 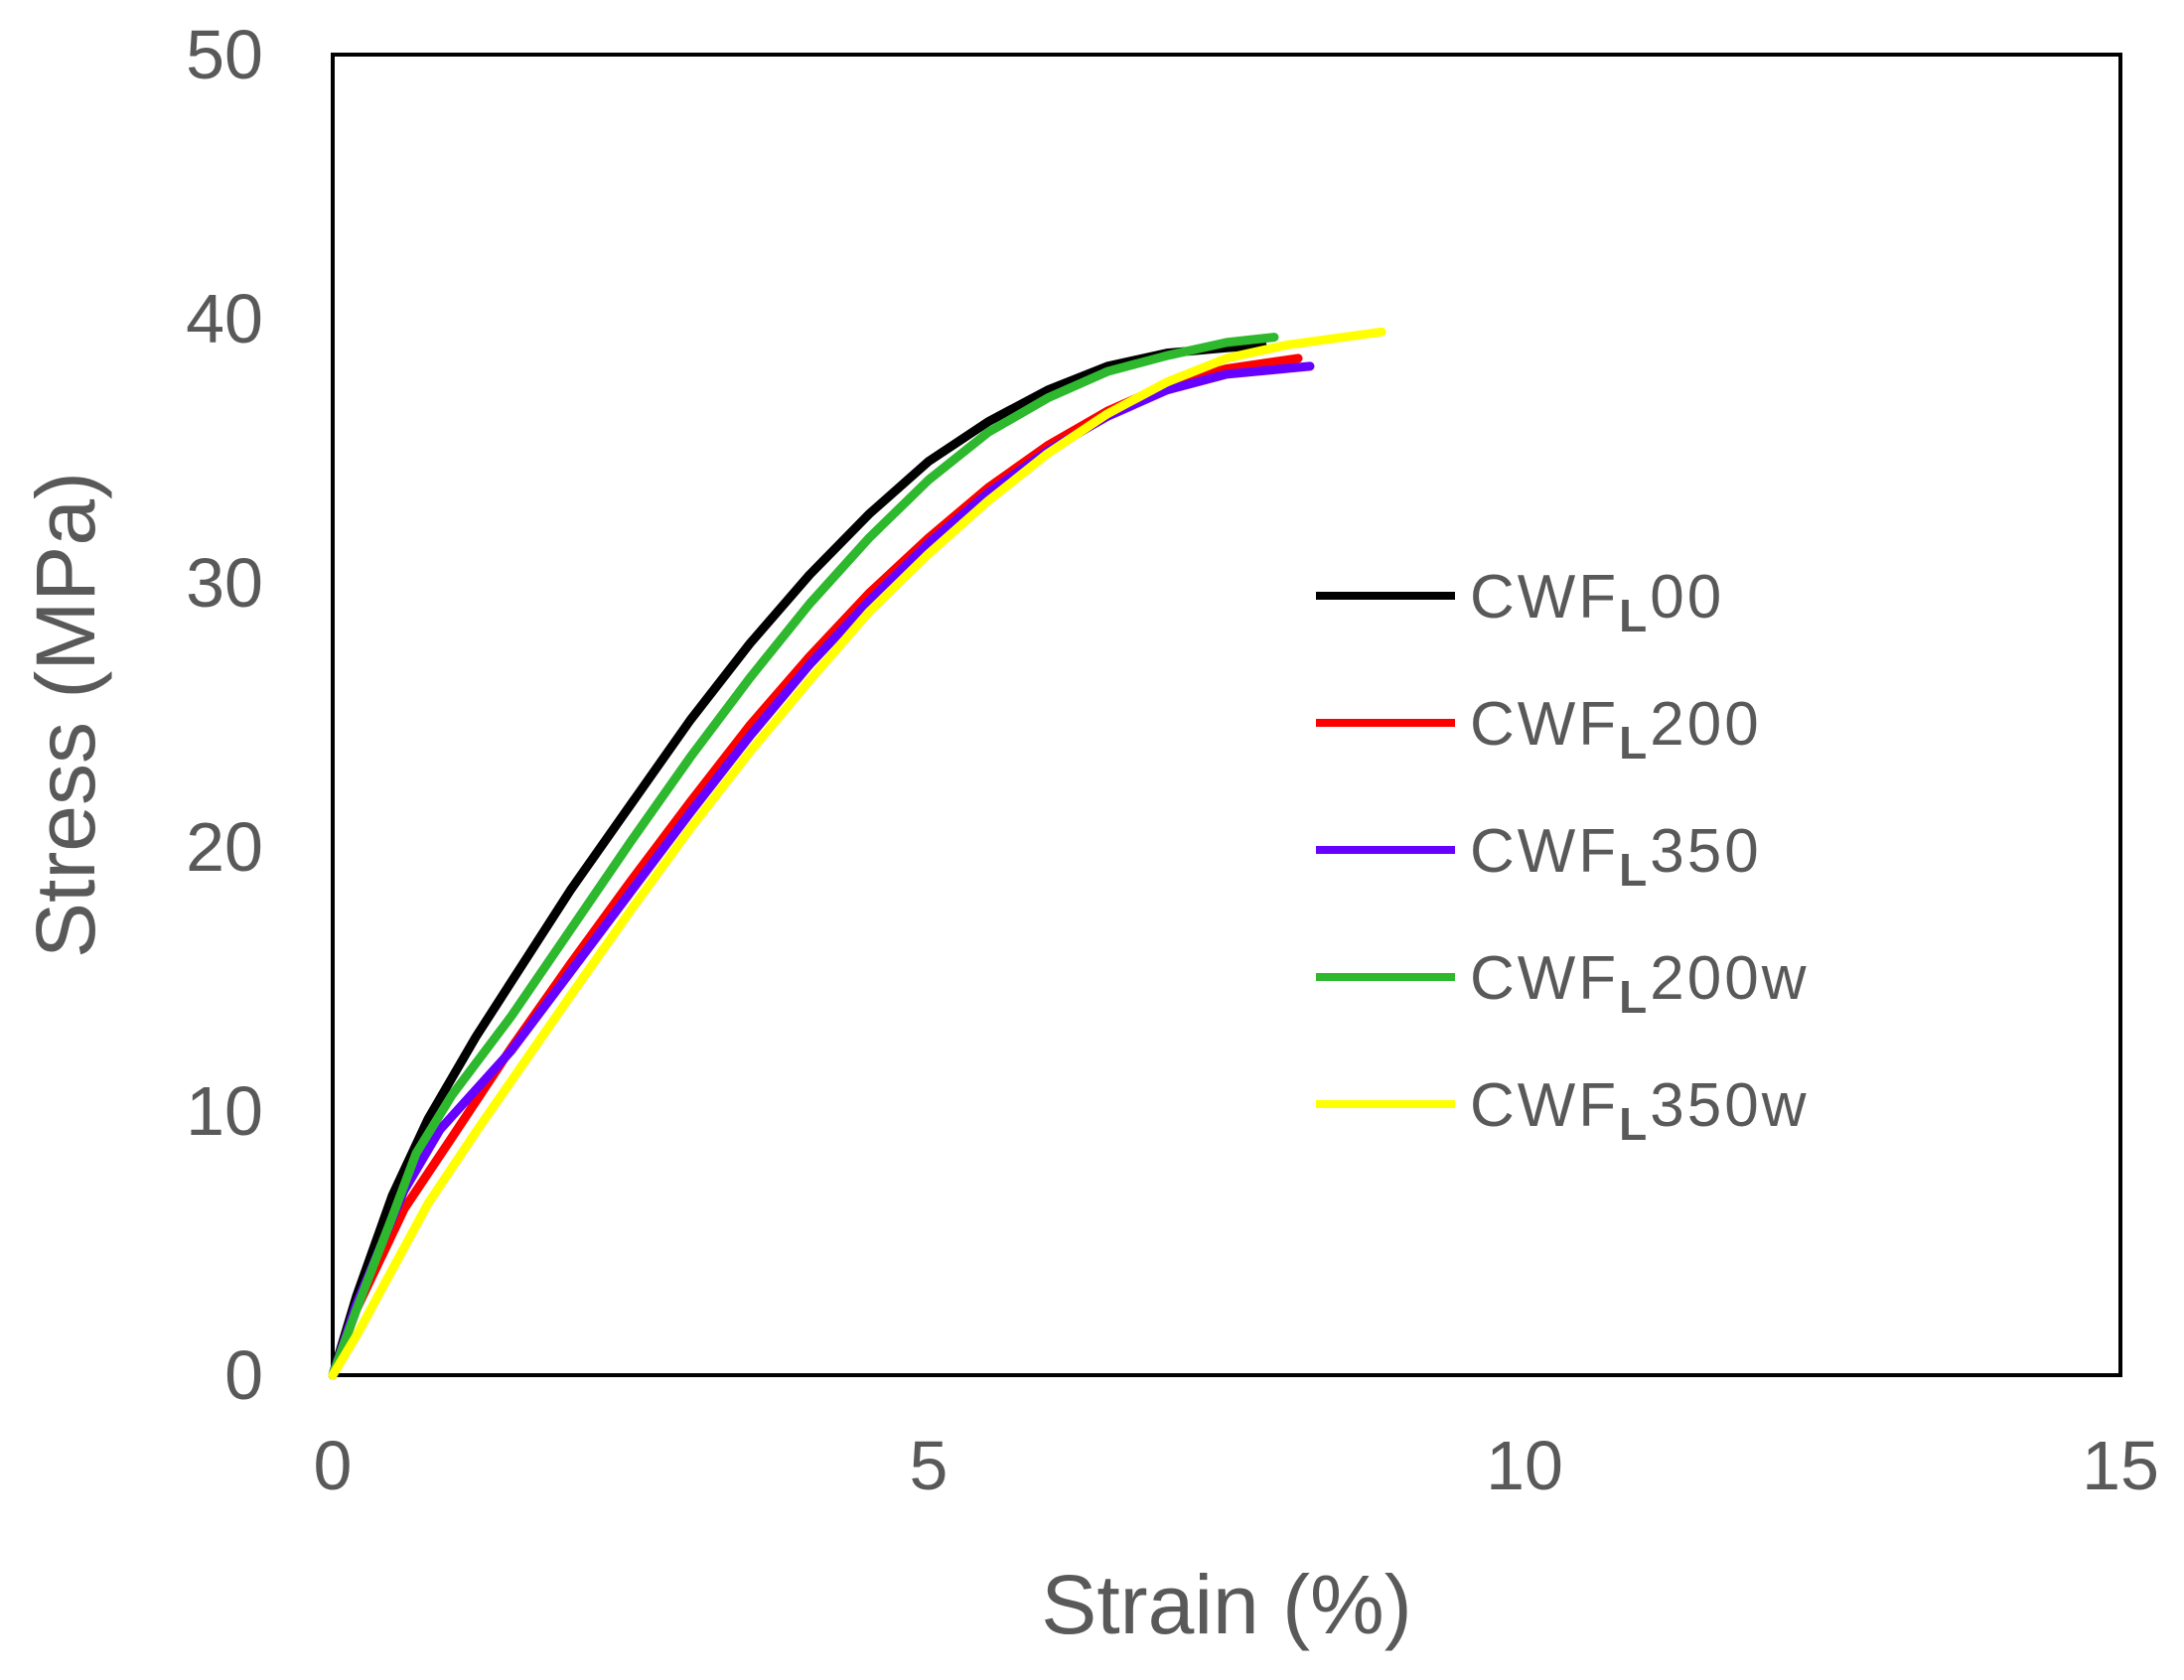 What do you see at coordinates (1236, 1465) in the screenshot?
I see `x-axis: 0 5 10 15` at bounding box center [1236, 1465].